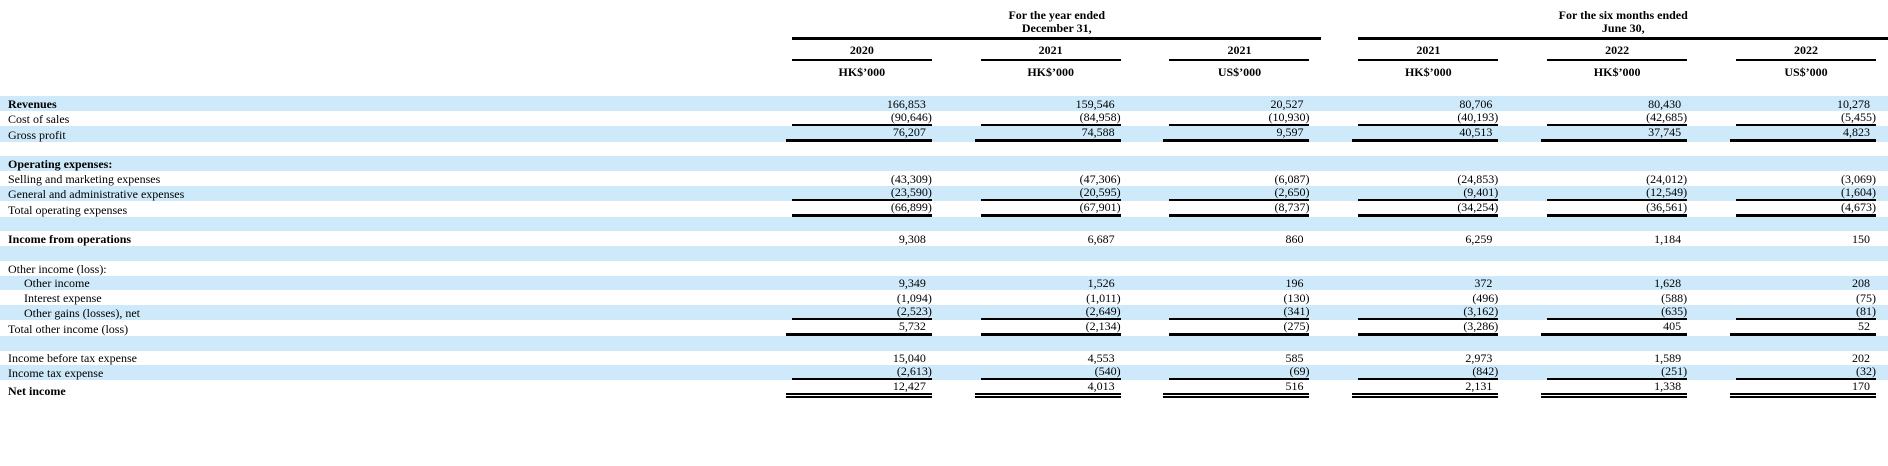 The height and width of the screenshot is (466, 1888). I want to click on value-cell: 80,430, so click(1604, 103).